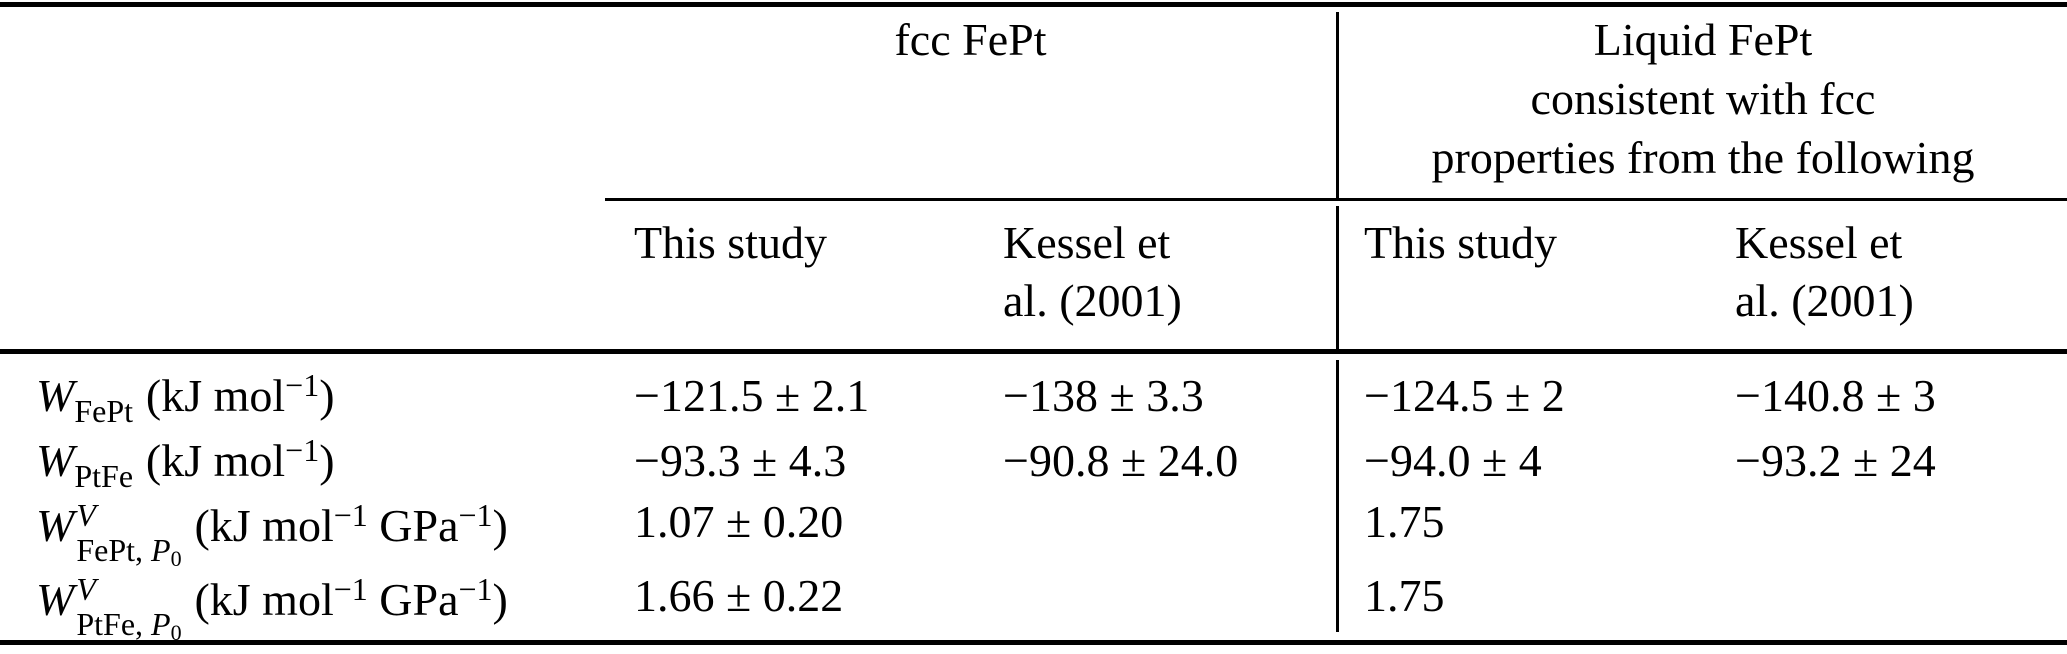 This screenshot has width=2067, height=654. I want to click on subheader-partial-rule, so click(1336, 199).